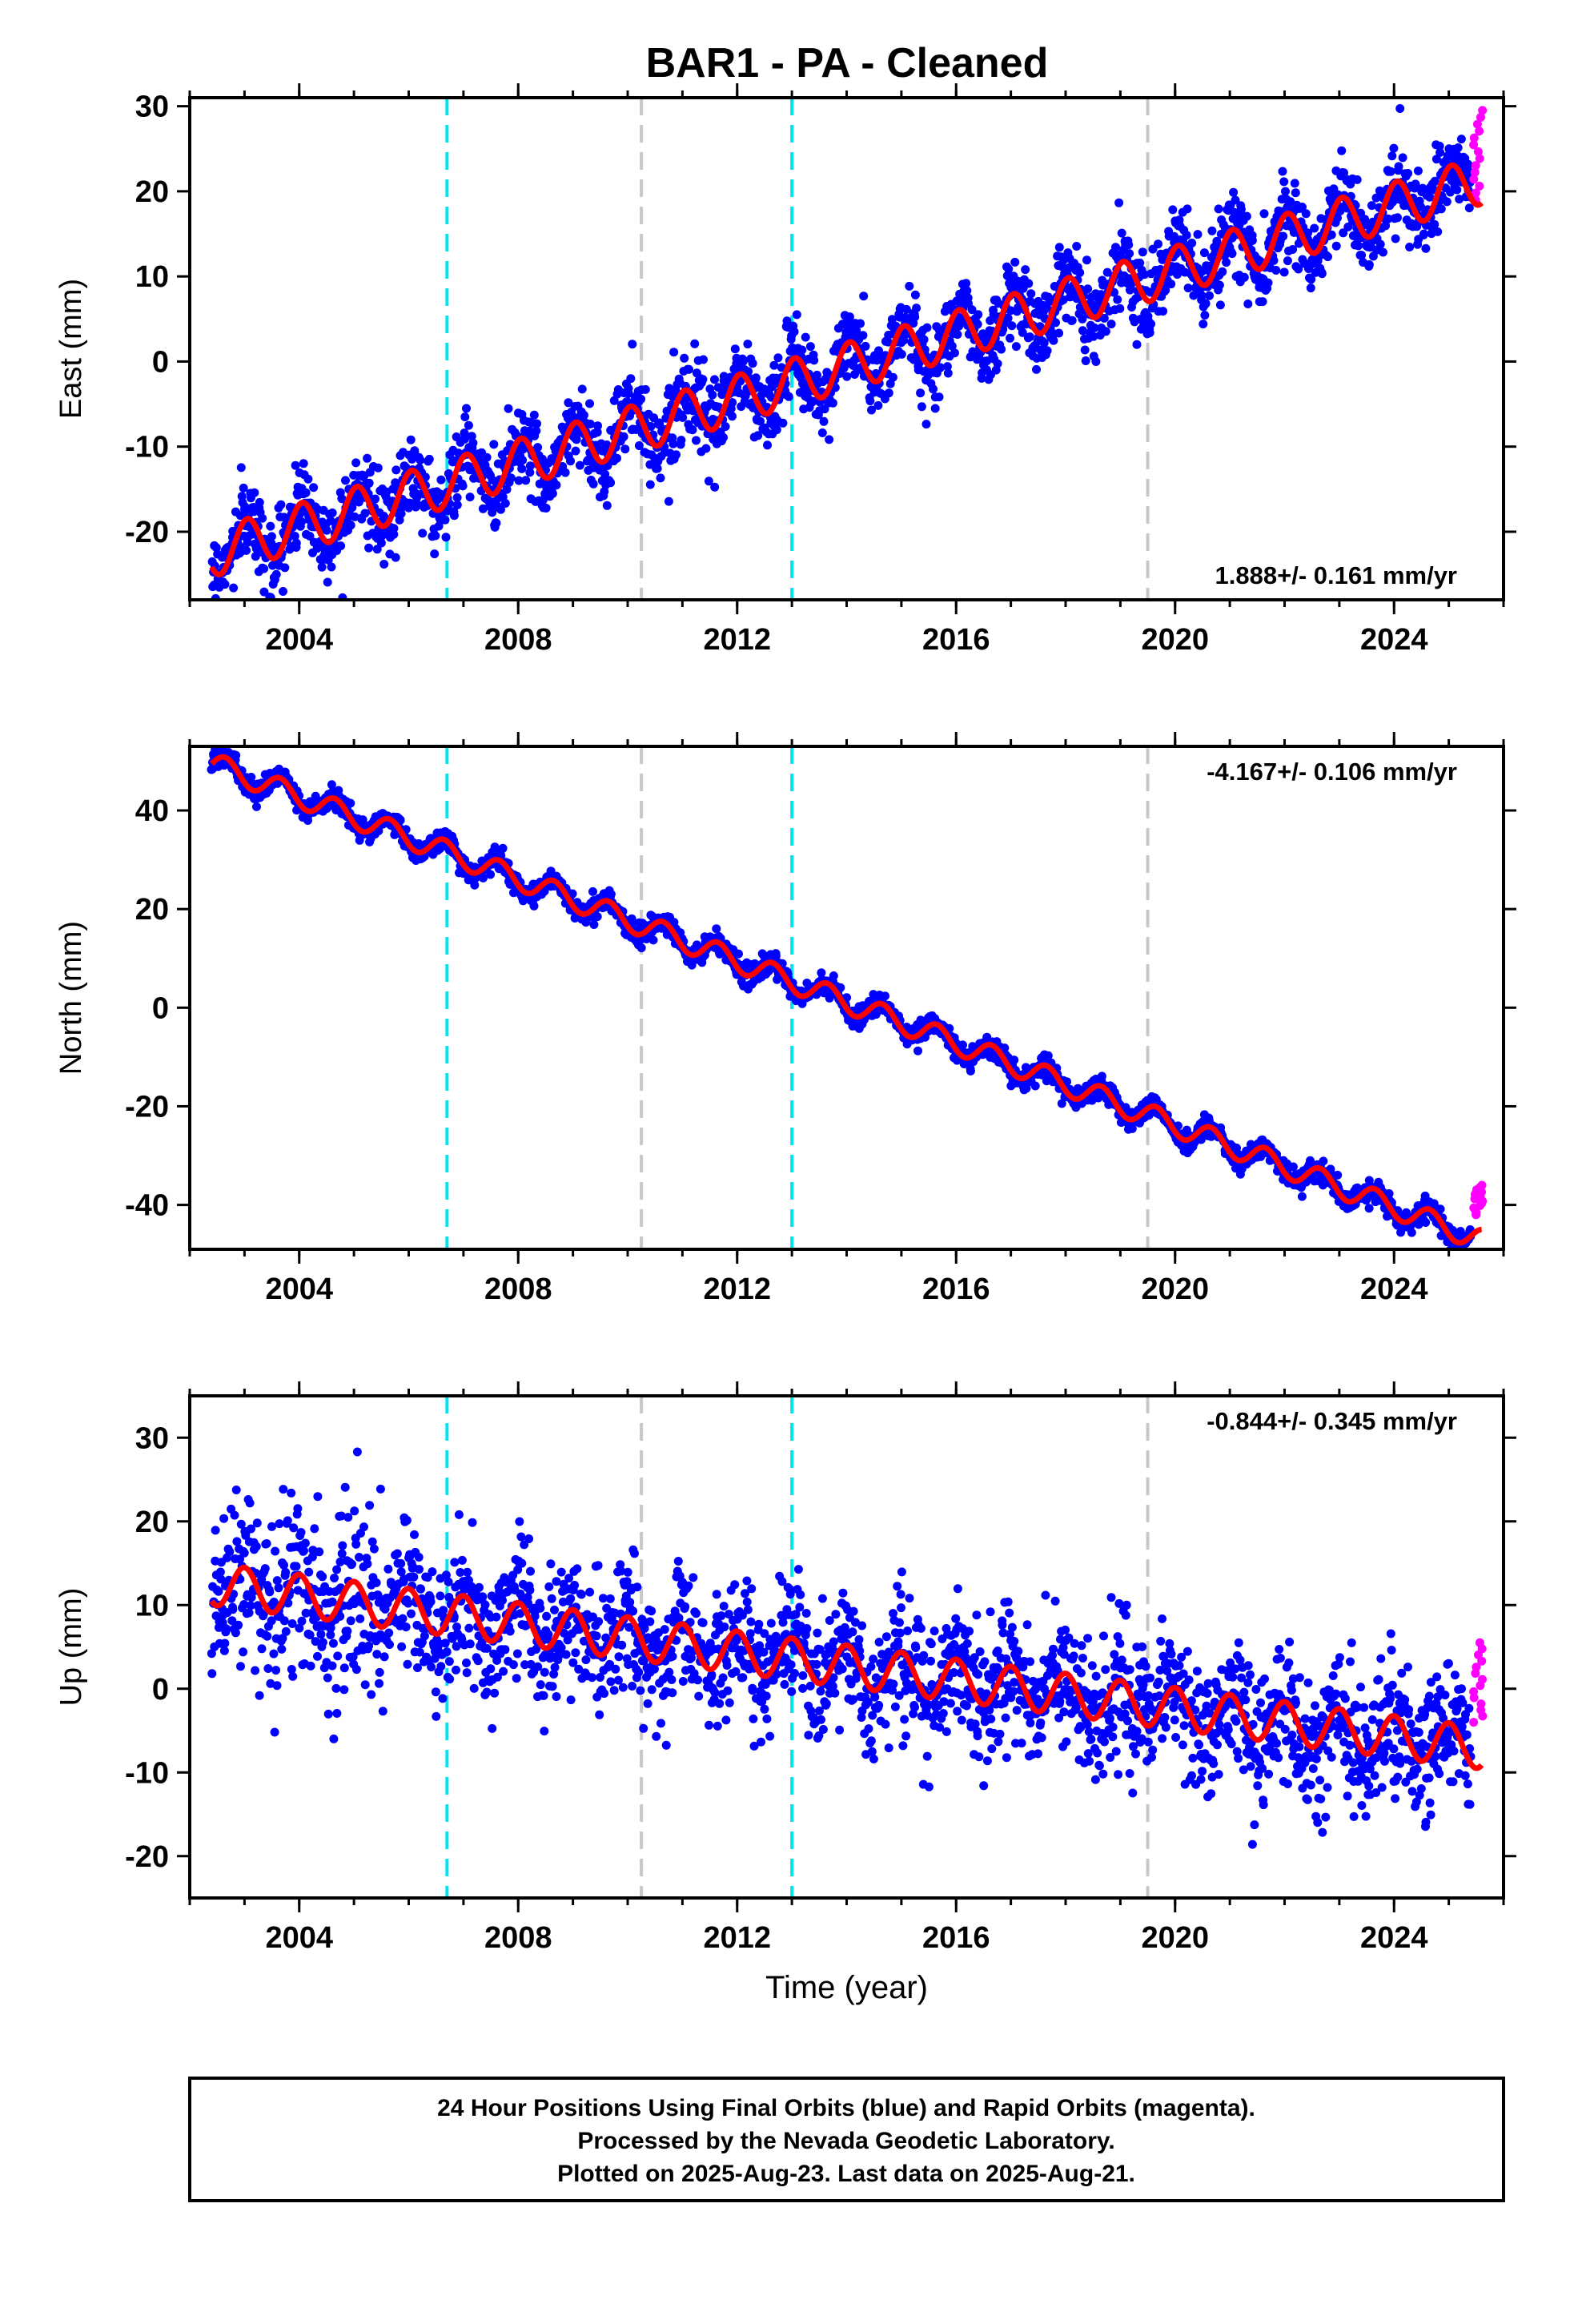  What do you see at coordinates (1336, 575) in the screenshot?
I see `velocity-annotation: 1.888+/- 0.161 mm/yr` at bounding box center [1336, 575].